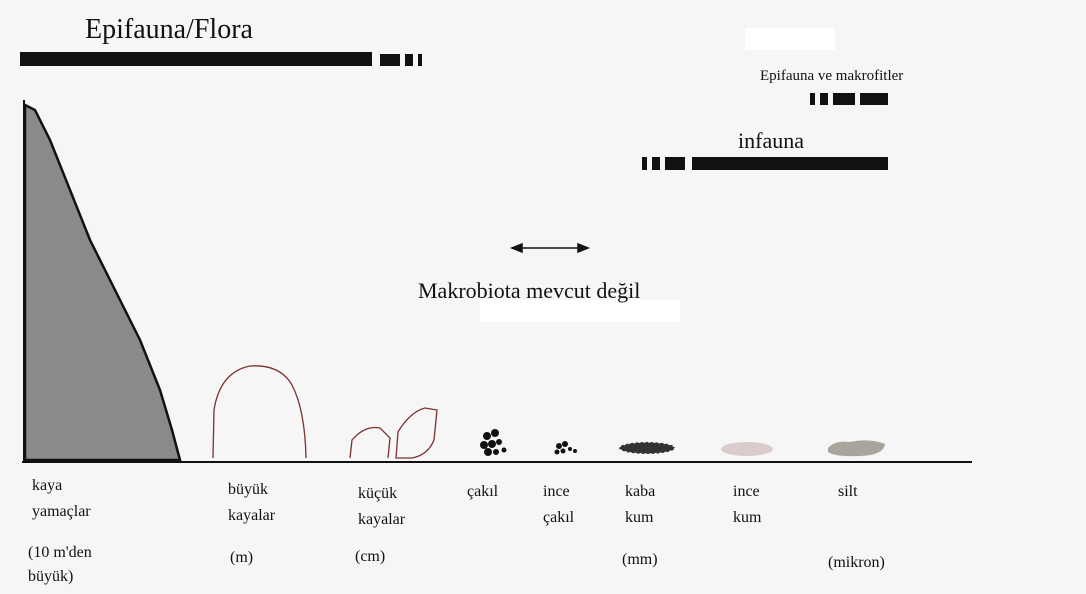 The image size is (1086, 594). What do you see at coordinates (377, 493) in the screenshot?
I see `substrate-label: küçük` at bounding box center [377, 493].